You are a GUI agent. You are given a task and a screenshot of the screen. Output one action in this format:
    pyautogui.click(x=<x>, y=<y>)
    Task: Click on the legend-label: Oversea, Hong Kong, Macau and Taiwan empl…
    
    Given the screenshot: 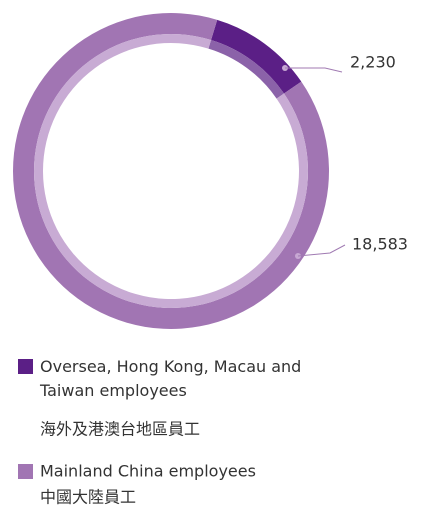 What is the action you would take?
    pyautogui.click(x=170, y=378)
    